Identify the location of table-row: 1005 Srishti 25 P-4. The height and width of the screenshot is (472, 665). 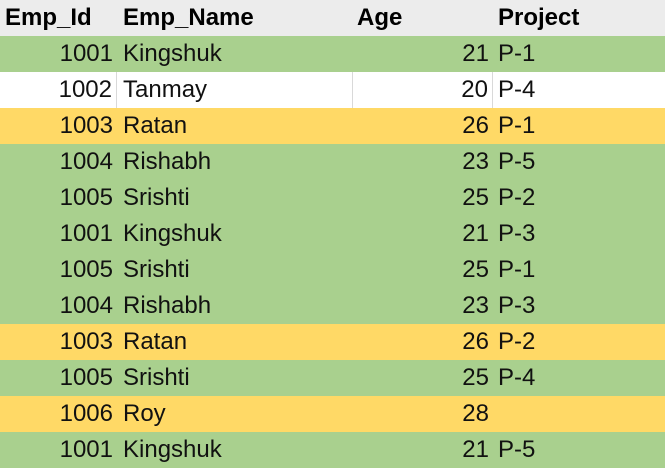
(332, 378).